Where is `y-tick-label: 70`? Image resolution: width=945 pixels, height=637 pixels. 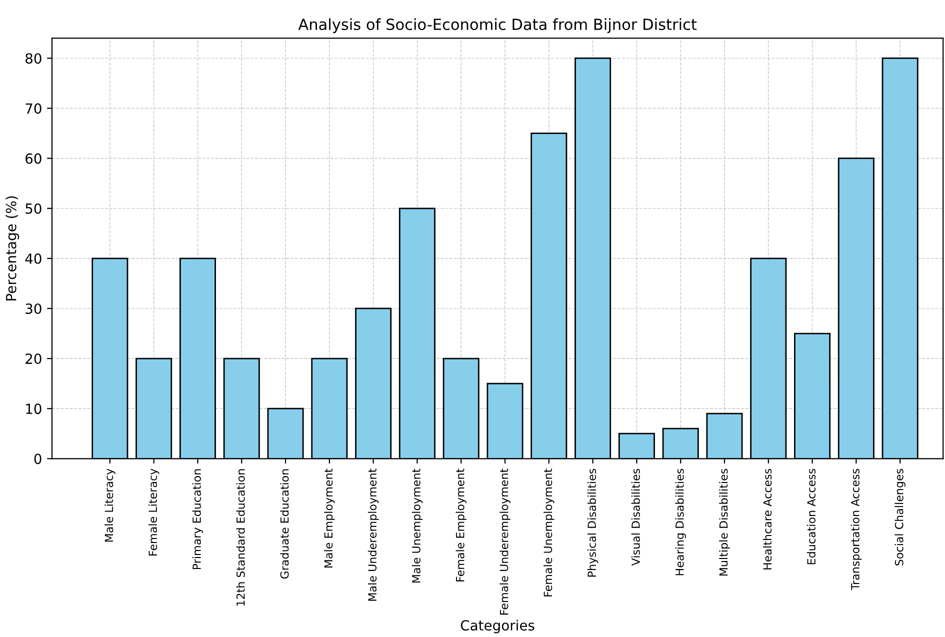 y-tick-label: 70 is located at coordinates (34, 108).